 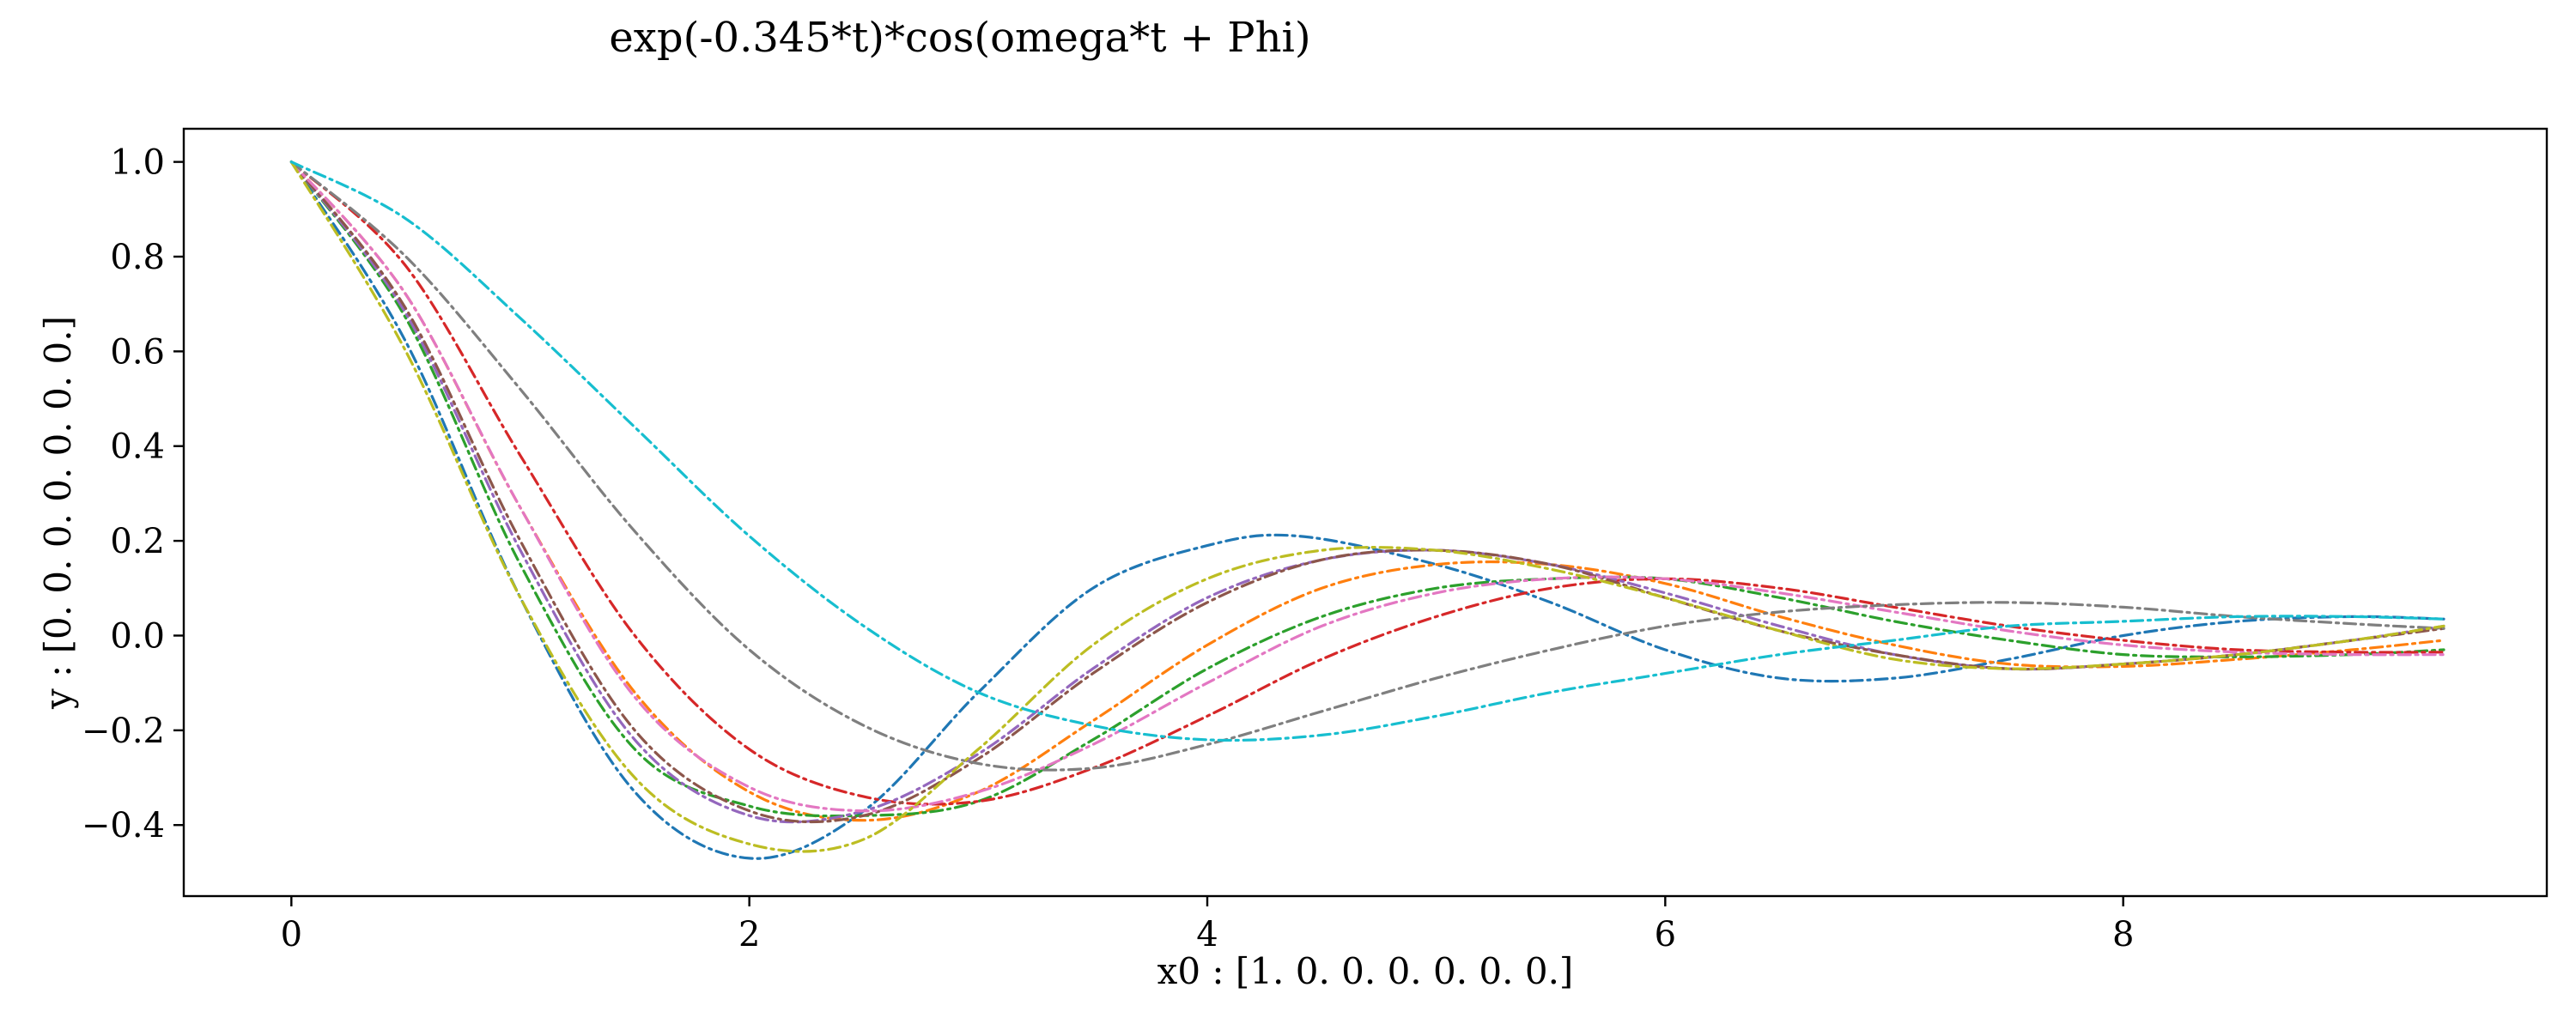 I want to click on y-tick-label: 0.4, so click(x=137, y=447).